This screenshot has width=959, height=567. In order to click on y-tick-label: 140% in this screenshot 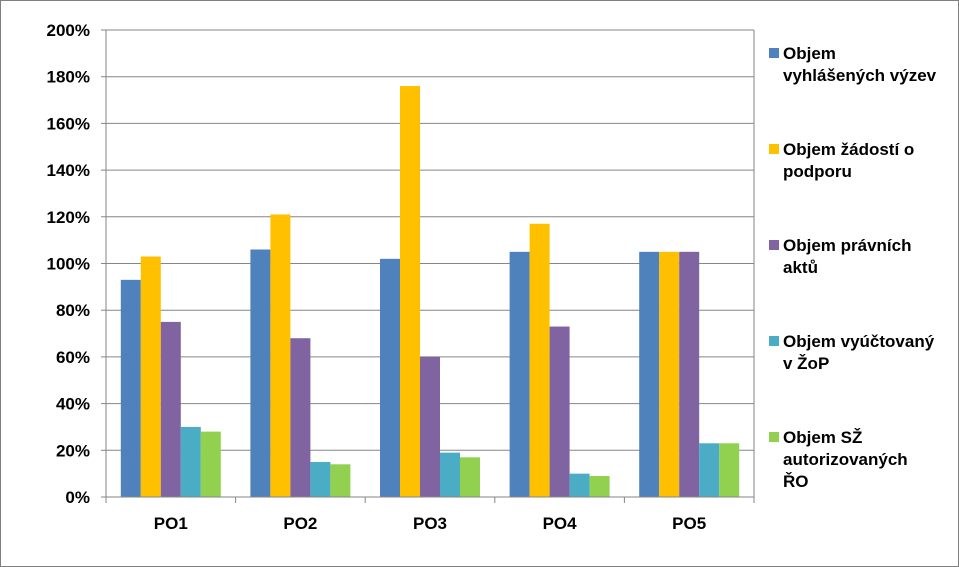, I will do `click(68, 170)`.